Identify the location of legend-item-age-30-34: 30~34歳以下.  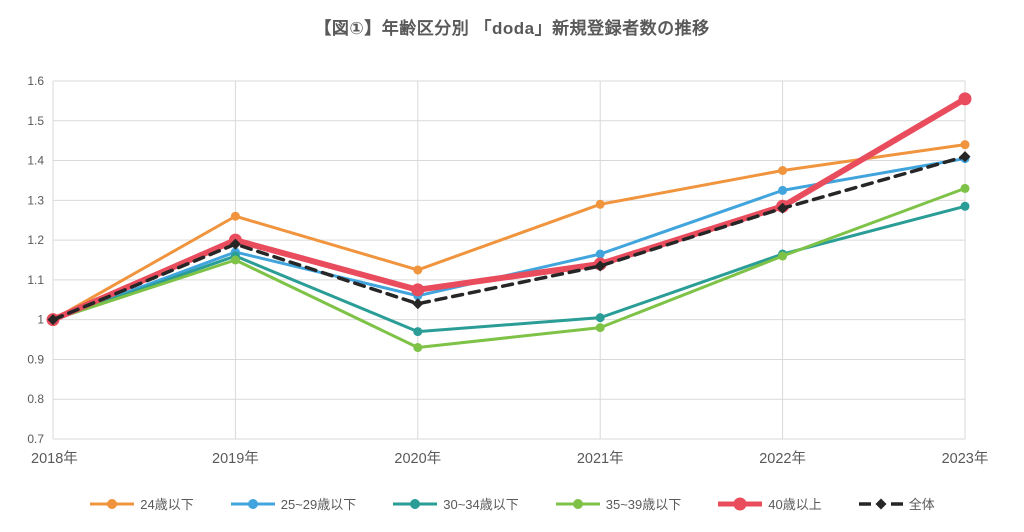
(455, 503).